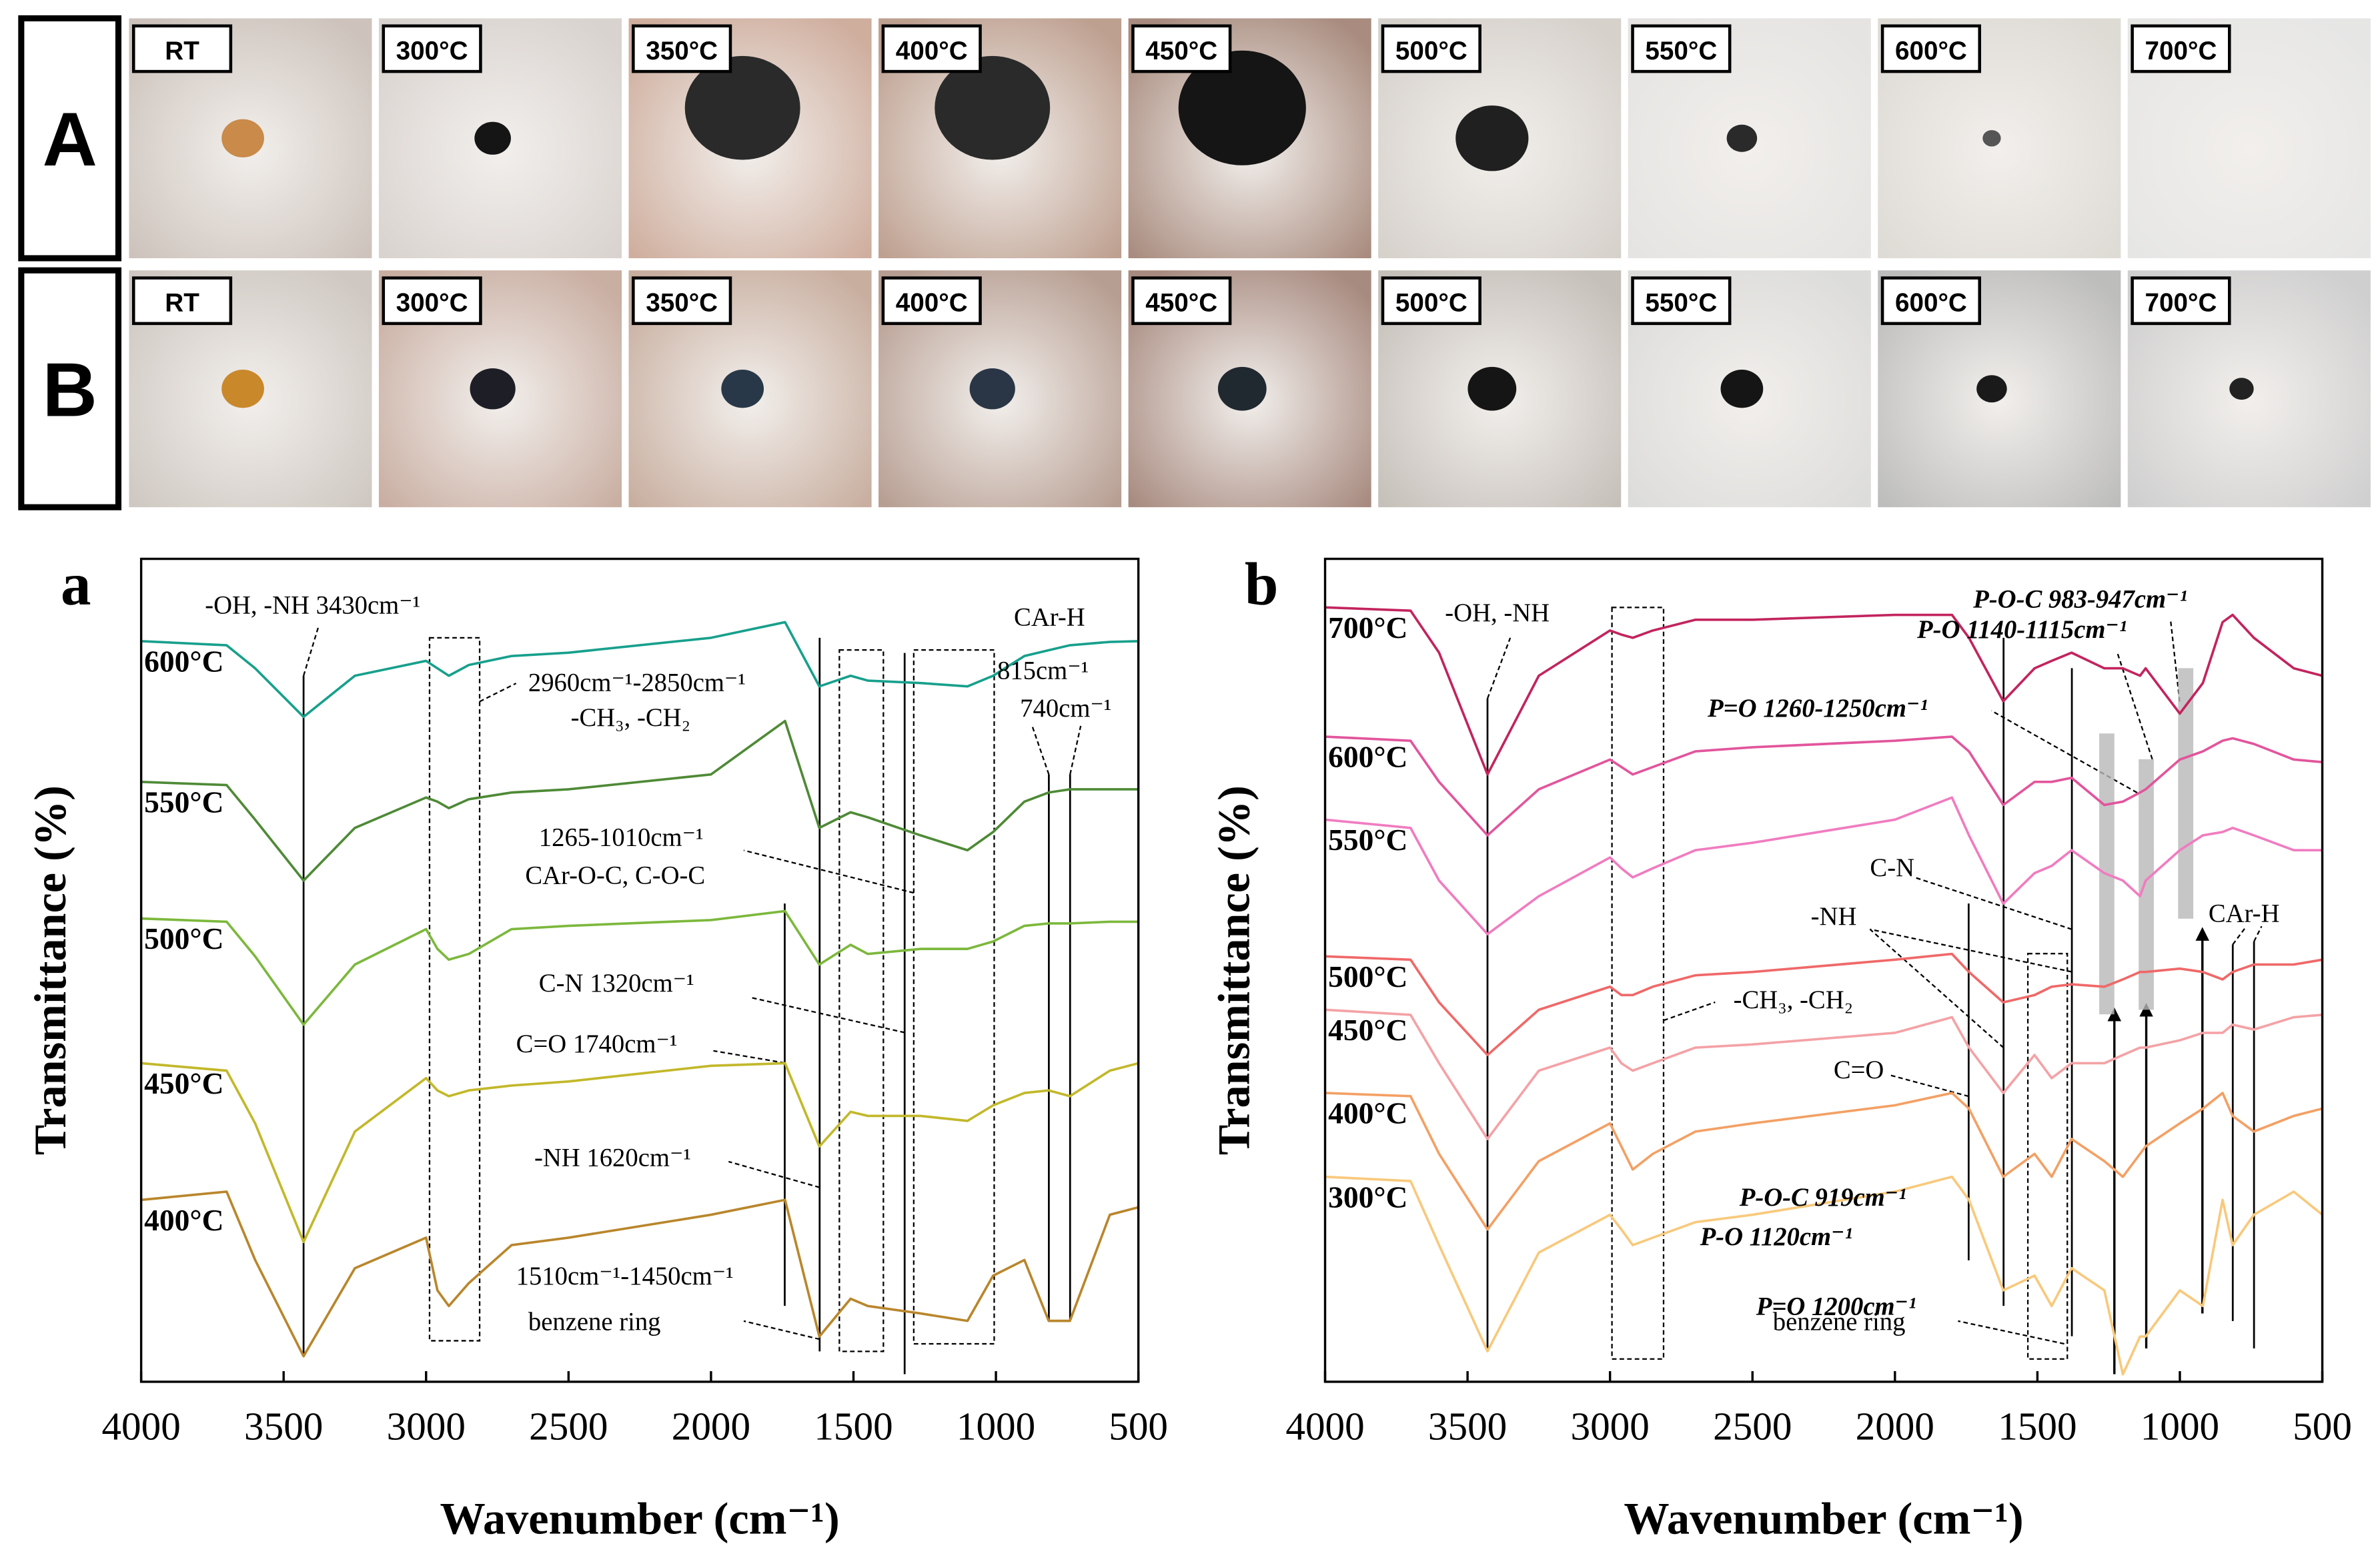 This screenshot has height=1558, width=2380. What do you see at coordinates (1931, 51) in the screenshot?
I see `photo-label: 600°C` at bounding box center [1931, 51].